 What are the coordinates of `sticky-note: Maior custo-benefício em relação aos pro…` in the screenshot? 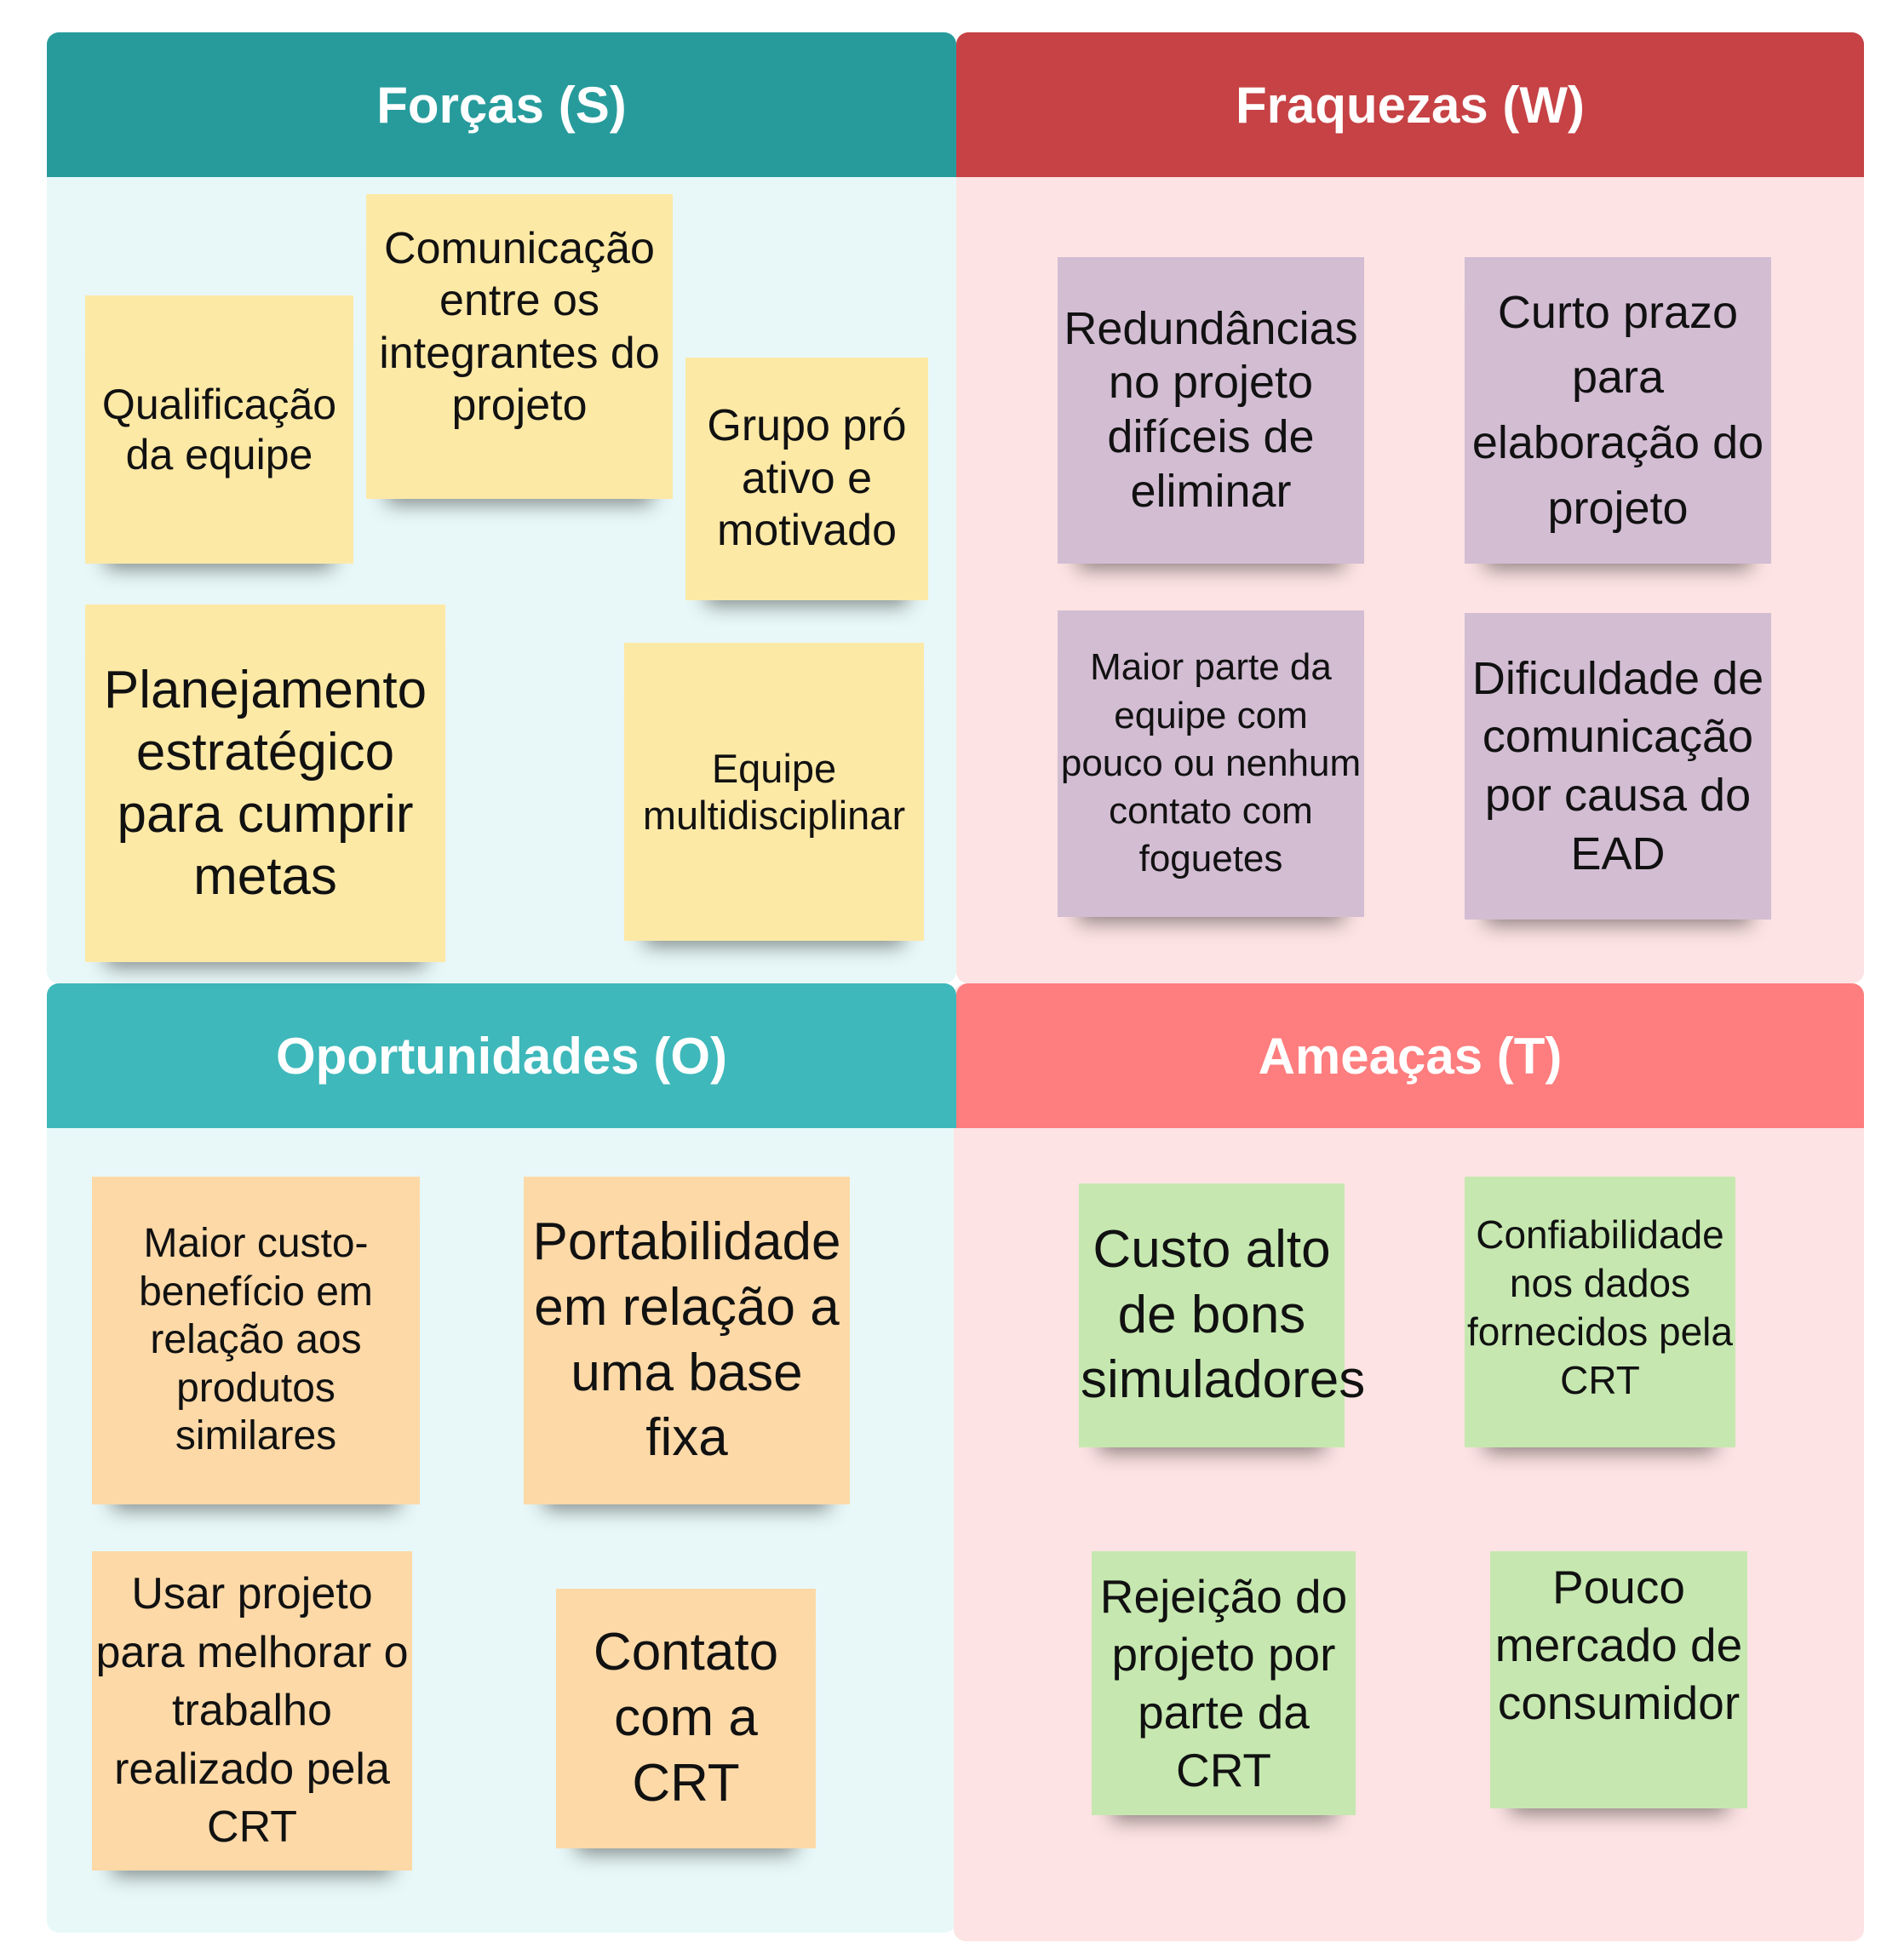 It's located at (256, 1340).